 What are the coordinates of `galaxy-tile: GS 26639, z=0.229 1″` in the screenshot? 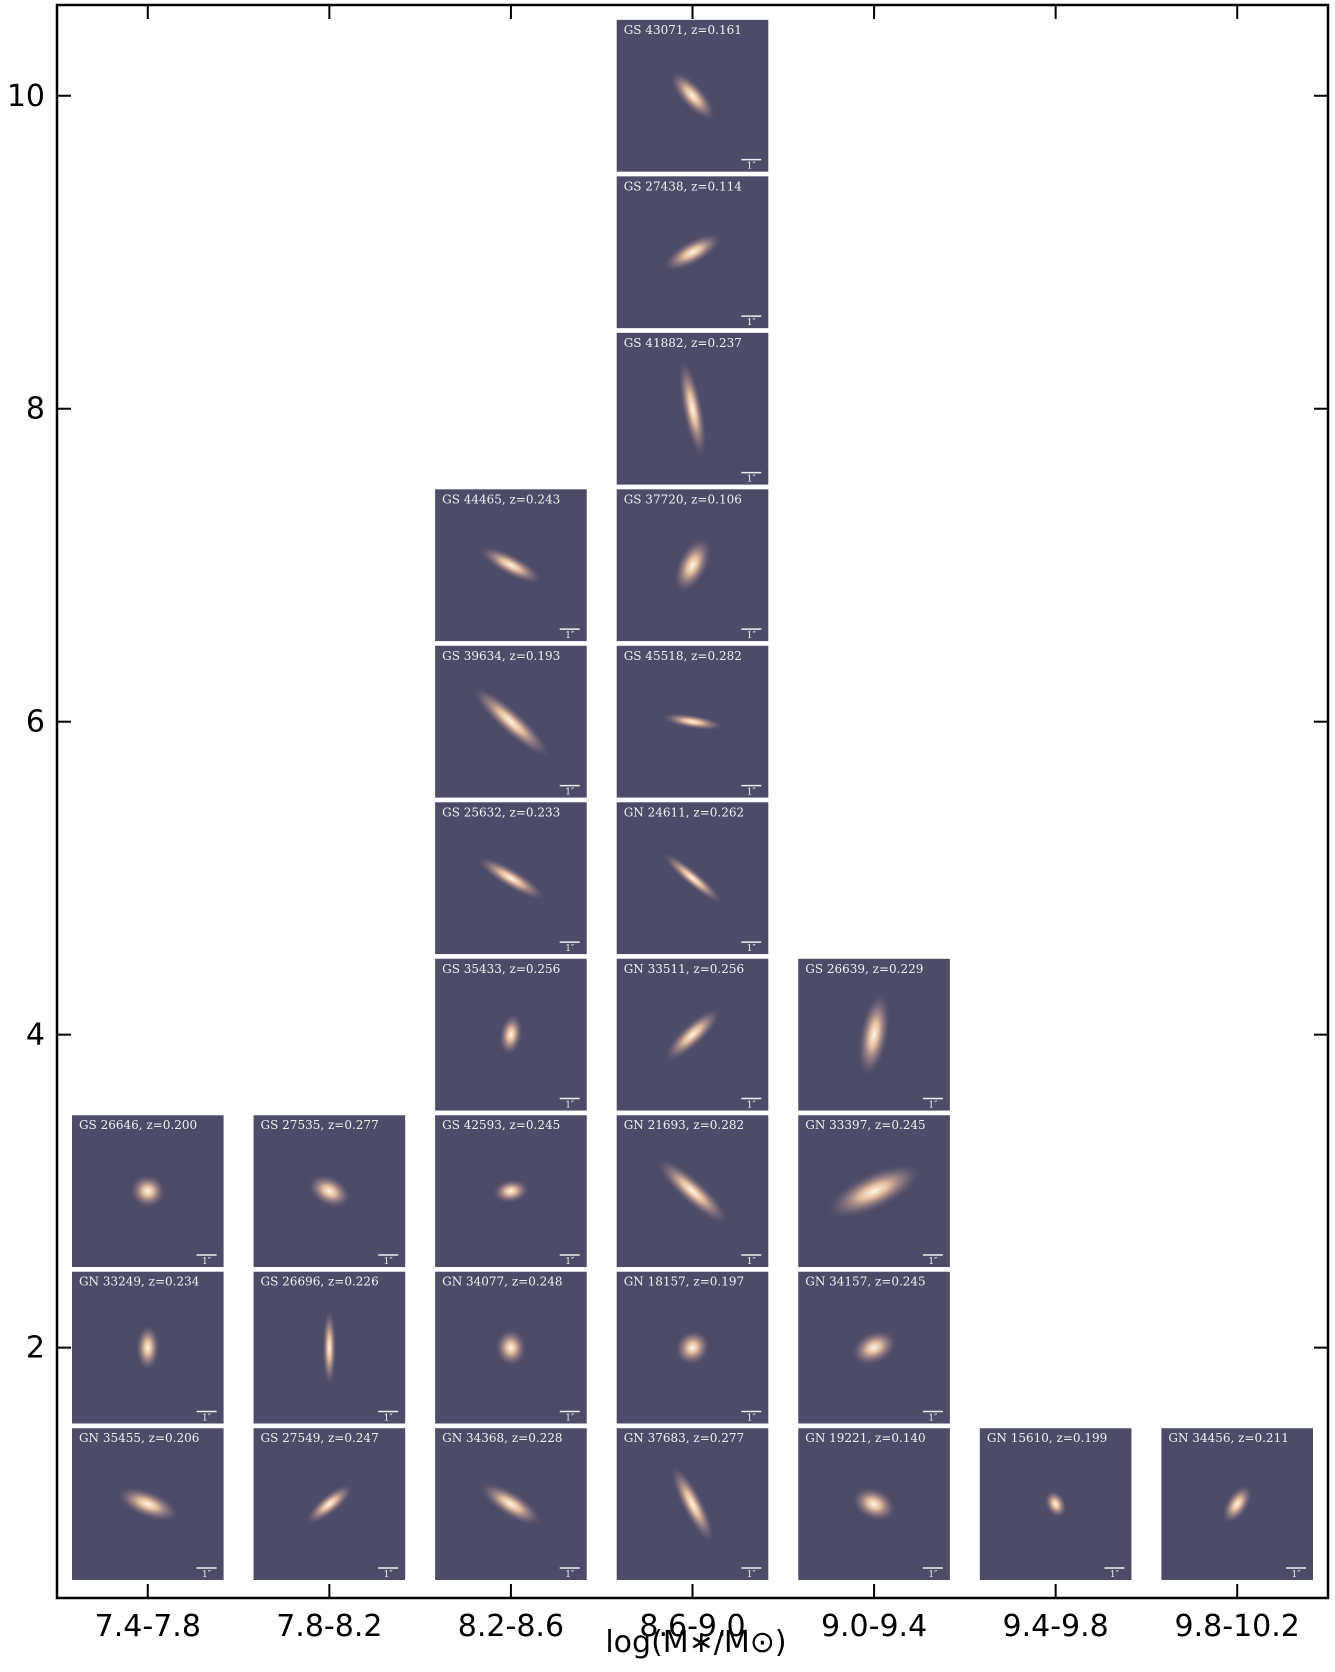 It's located at (874, 1034).